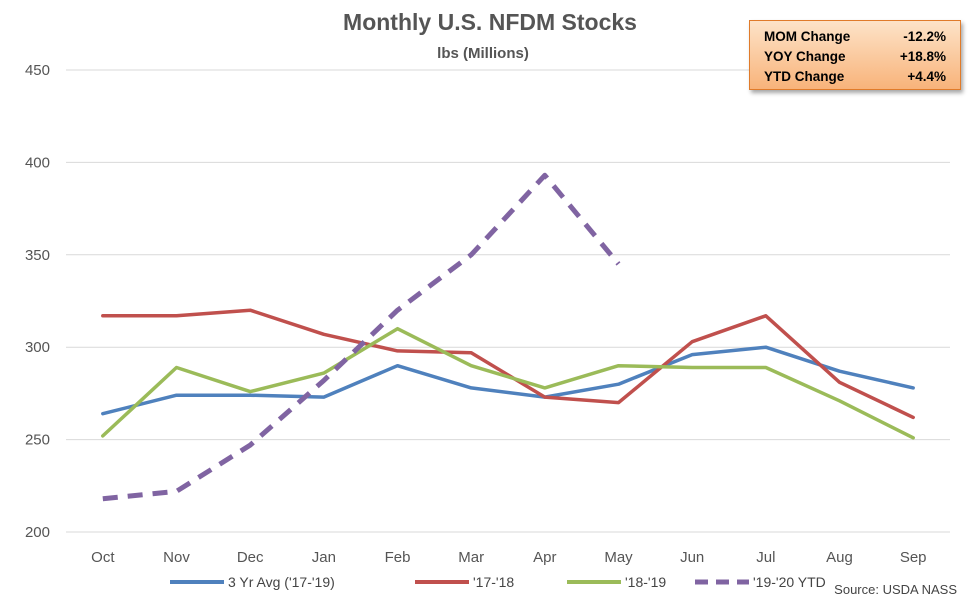 The width and height of the screenshot is (975, 601). Describe the element at coordinates (37, 532) in the screenshot. I see `y-tick-label: 200` at that location.